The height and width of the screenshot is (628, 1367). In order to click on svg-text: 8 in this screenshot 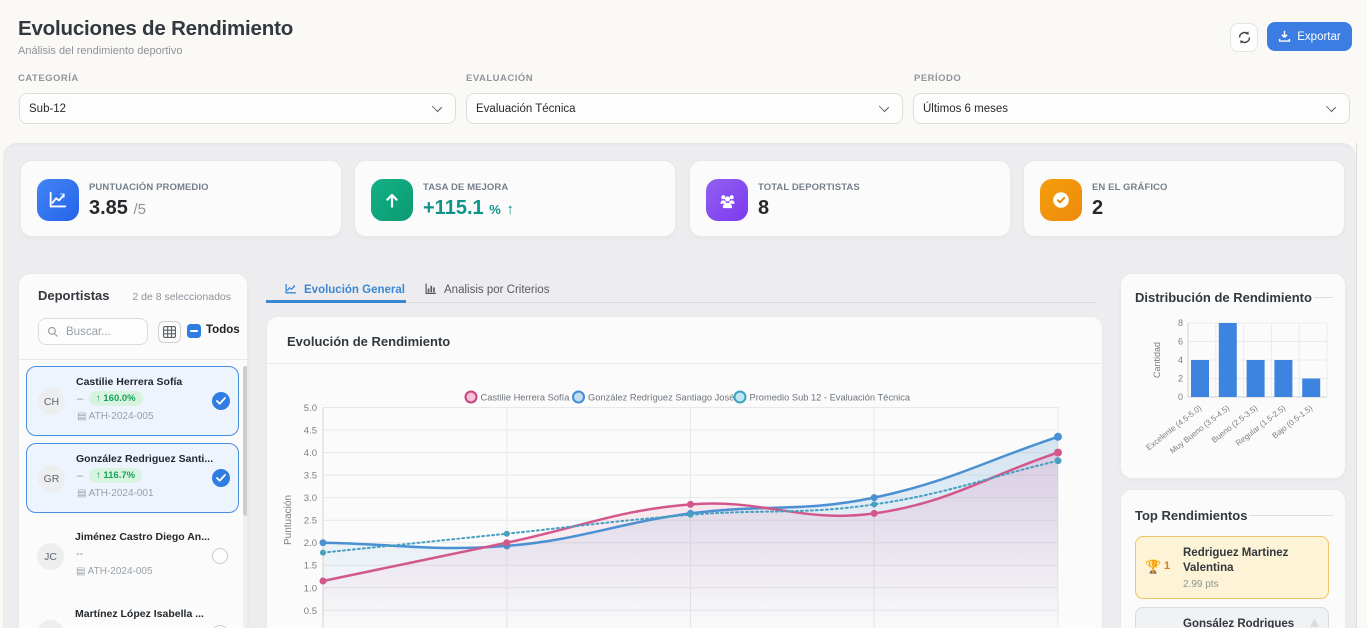, I will do `click(1180, 323)`.